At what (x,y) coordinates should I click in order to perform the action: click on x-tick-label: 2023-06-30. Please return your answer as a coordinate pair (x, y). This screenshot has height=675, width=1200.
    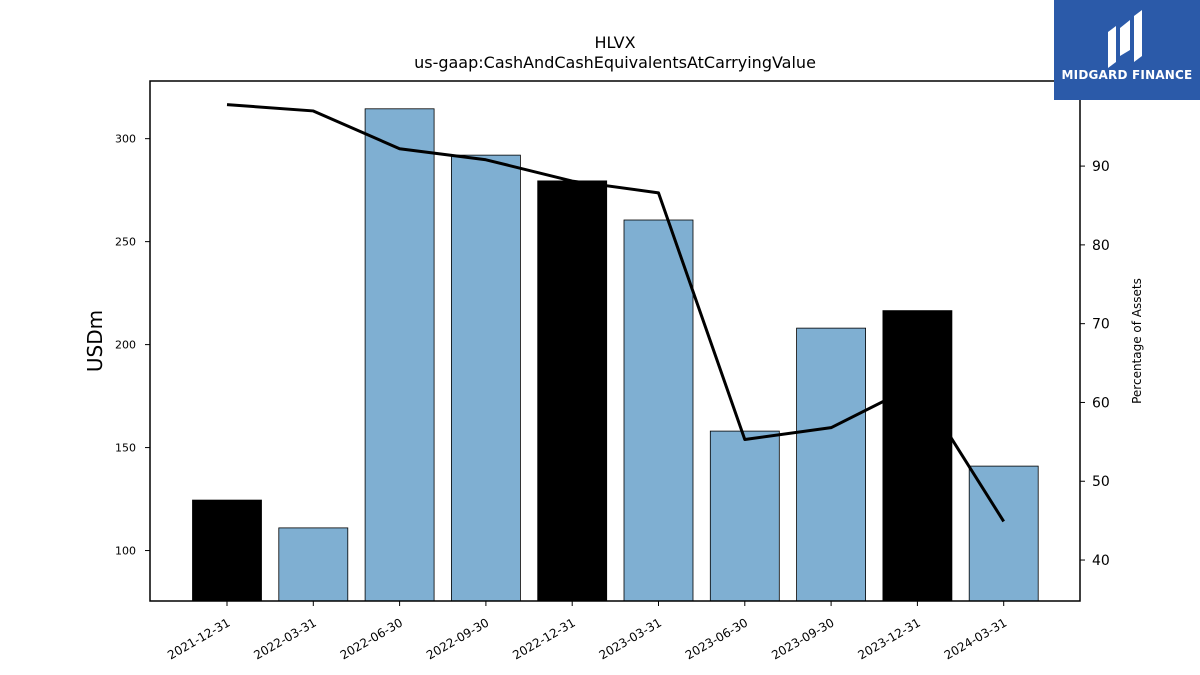
    Looking at the image, I should click on (716, 638).